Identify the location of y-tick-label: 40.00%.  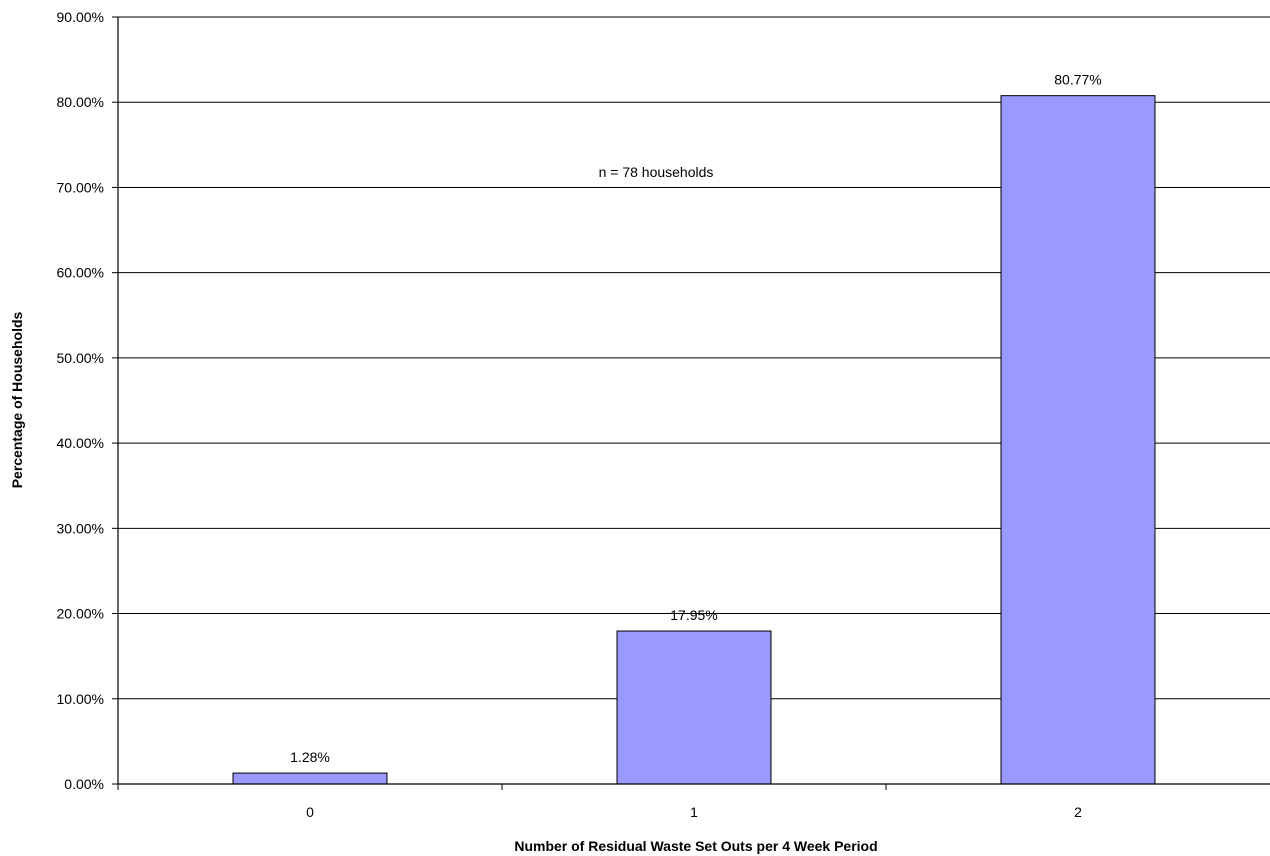
(80, 443).